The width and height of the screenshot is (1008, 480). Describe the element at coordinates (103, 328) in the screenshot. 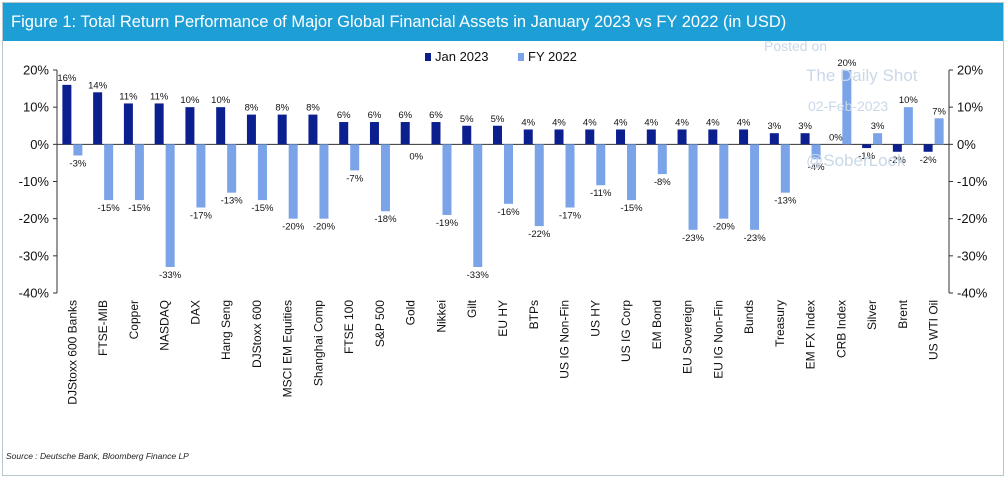

I see `category-label: FTSE-MIB` at that location.